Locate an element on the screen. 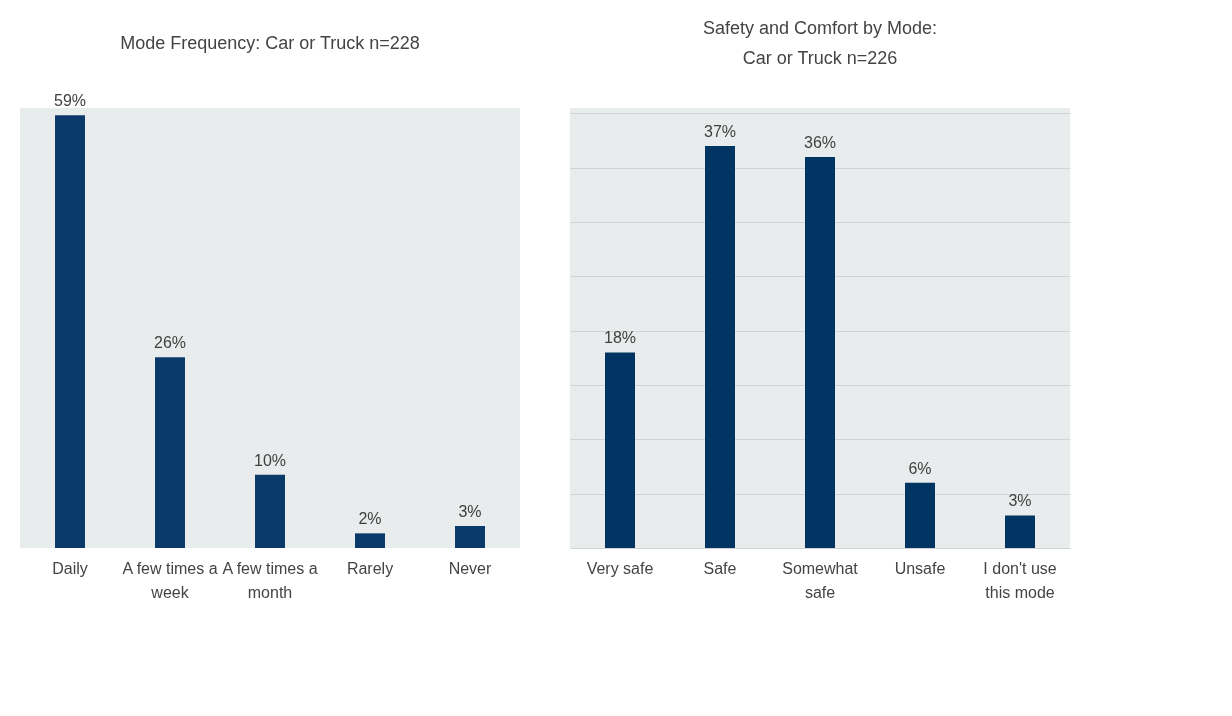  data-label: 10% is located at coordinates (270, 460).